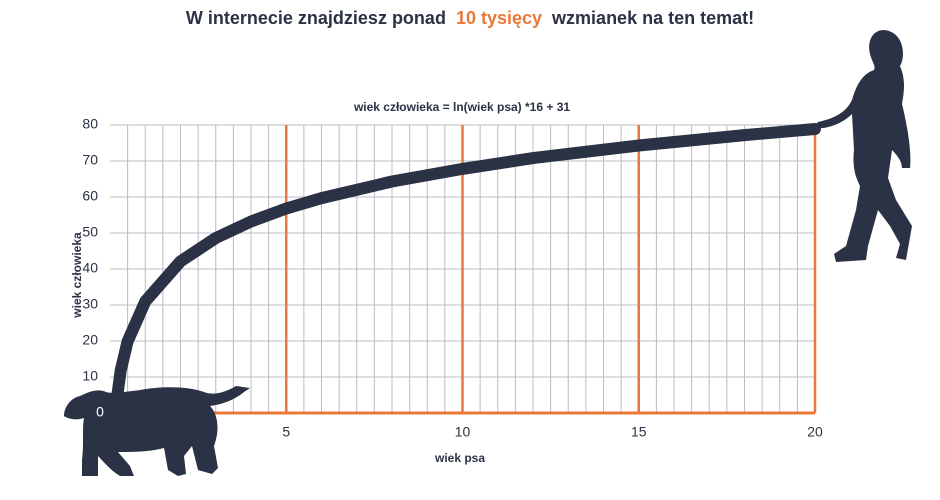  What do you see at coordinates (100, 412) in the screenshot?
I see `x-tick-label: 0` at bounding box center [100, 412].